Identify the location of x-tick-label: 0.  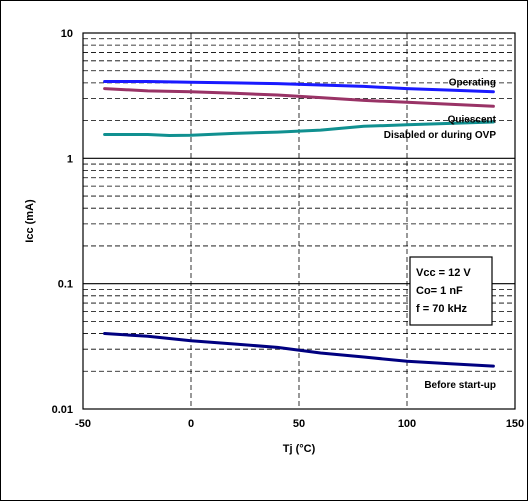
(191, 424).